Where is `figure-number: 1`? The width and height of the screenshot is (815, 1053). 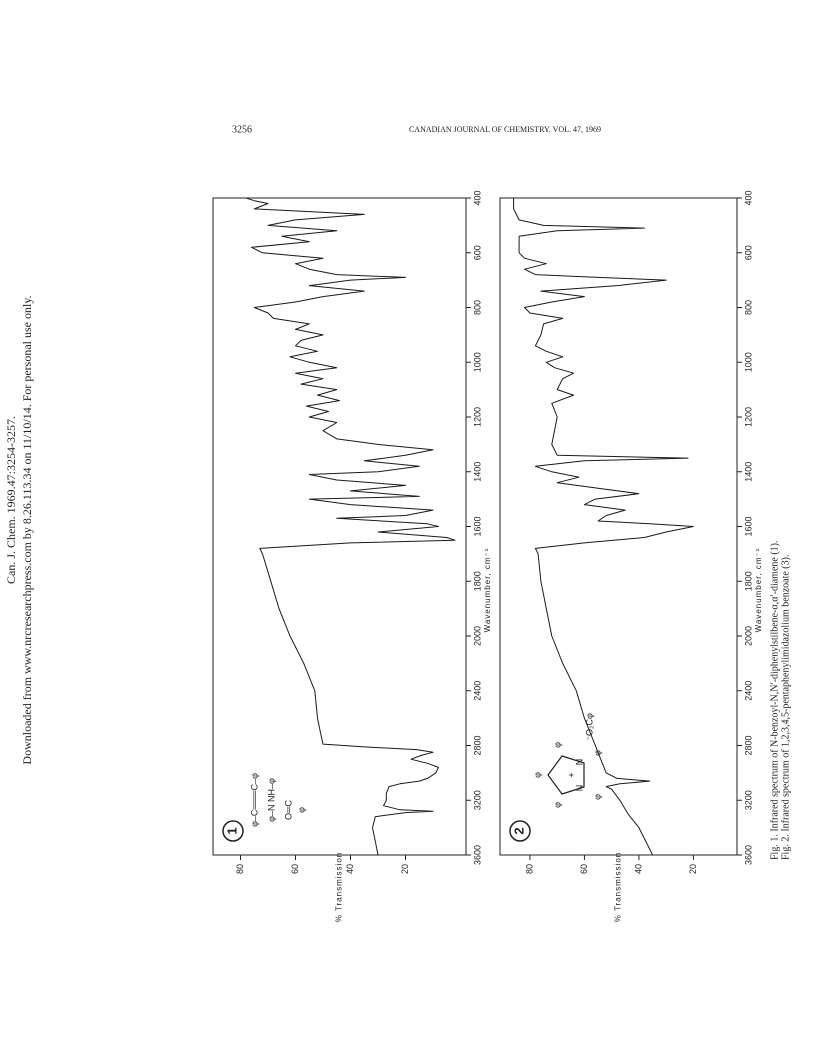
figure-number: 1 is located at coordinates (231, 830).